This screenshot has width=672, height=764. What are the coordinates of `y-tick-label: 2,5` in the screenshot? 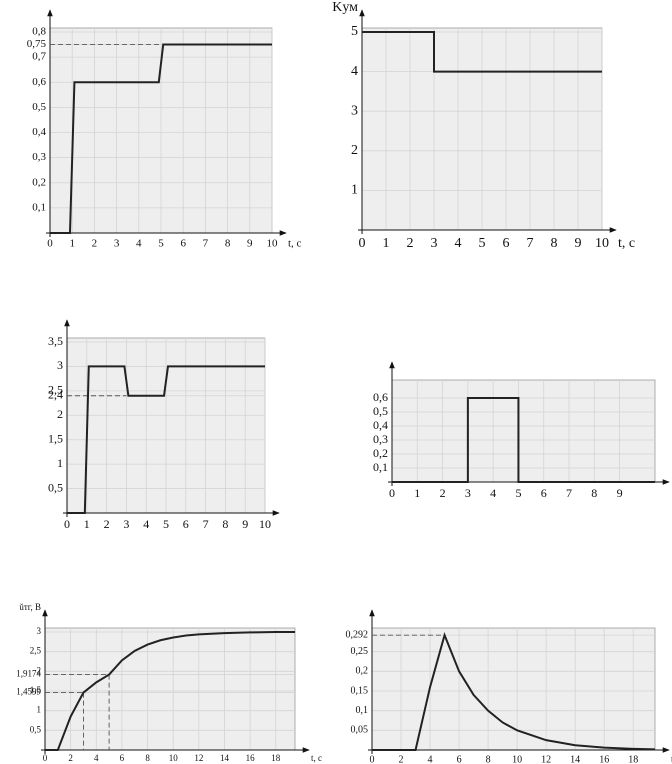 It's located at (36, 651).